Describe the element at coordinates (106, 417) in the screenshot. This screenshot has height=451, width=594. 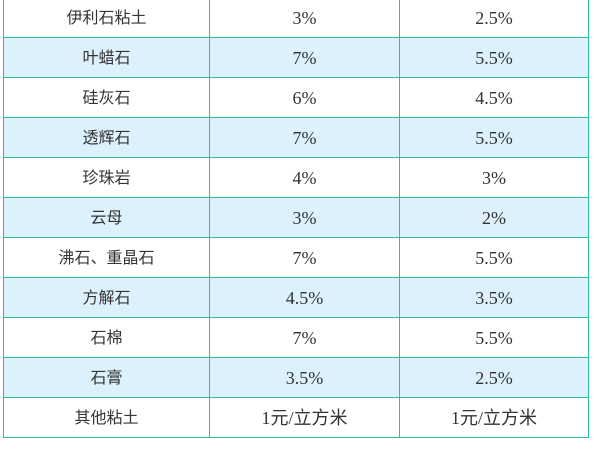
I see `mineral-name-cell: 其他粘土` at that location.